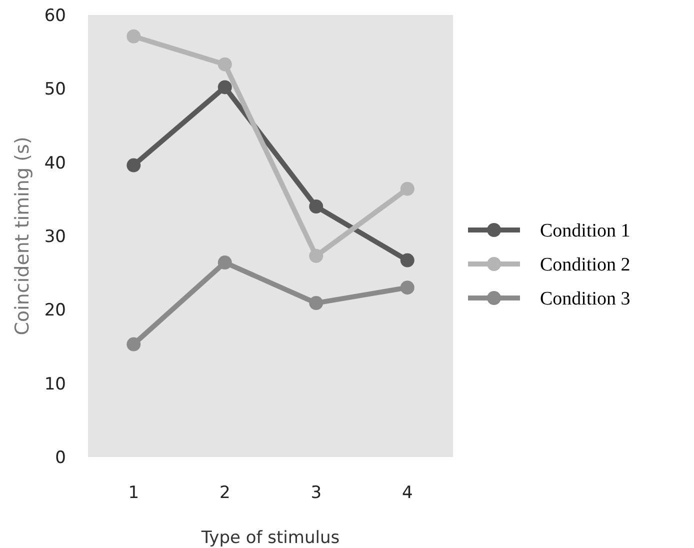 This screenshot has width=694, height=548. I want to click on y-tick-label: 60, so click(55, 16).